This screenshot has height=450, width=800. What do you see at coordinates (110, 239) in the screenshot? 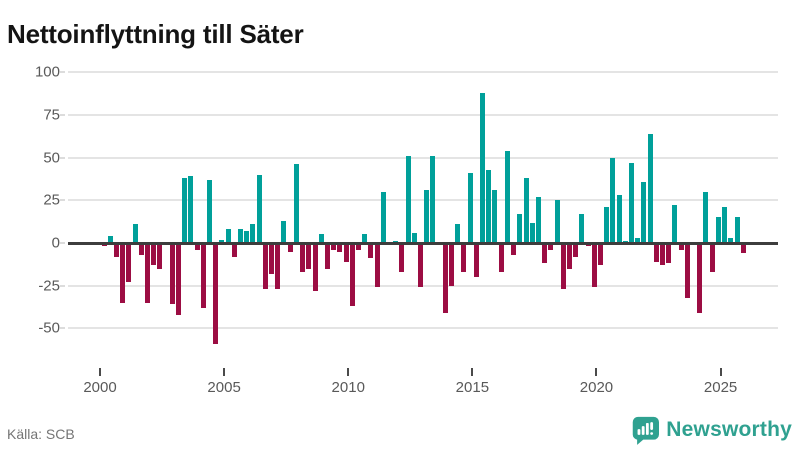
I see `bar-2000-Q2` at bounding box center [110, 239].